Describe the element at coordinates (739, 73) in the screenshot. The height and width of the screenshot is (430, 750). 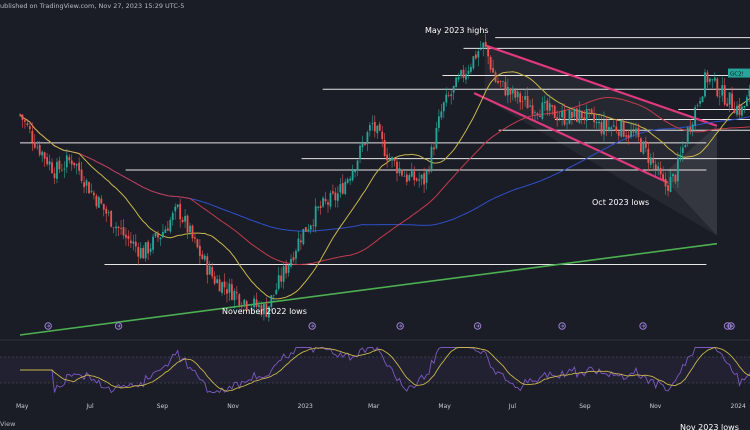
I see `price-label: GC2!` at that location.